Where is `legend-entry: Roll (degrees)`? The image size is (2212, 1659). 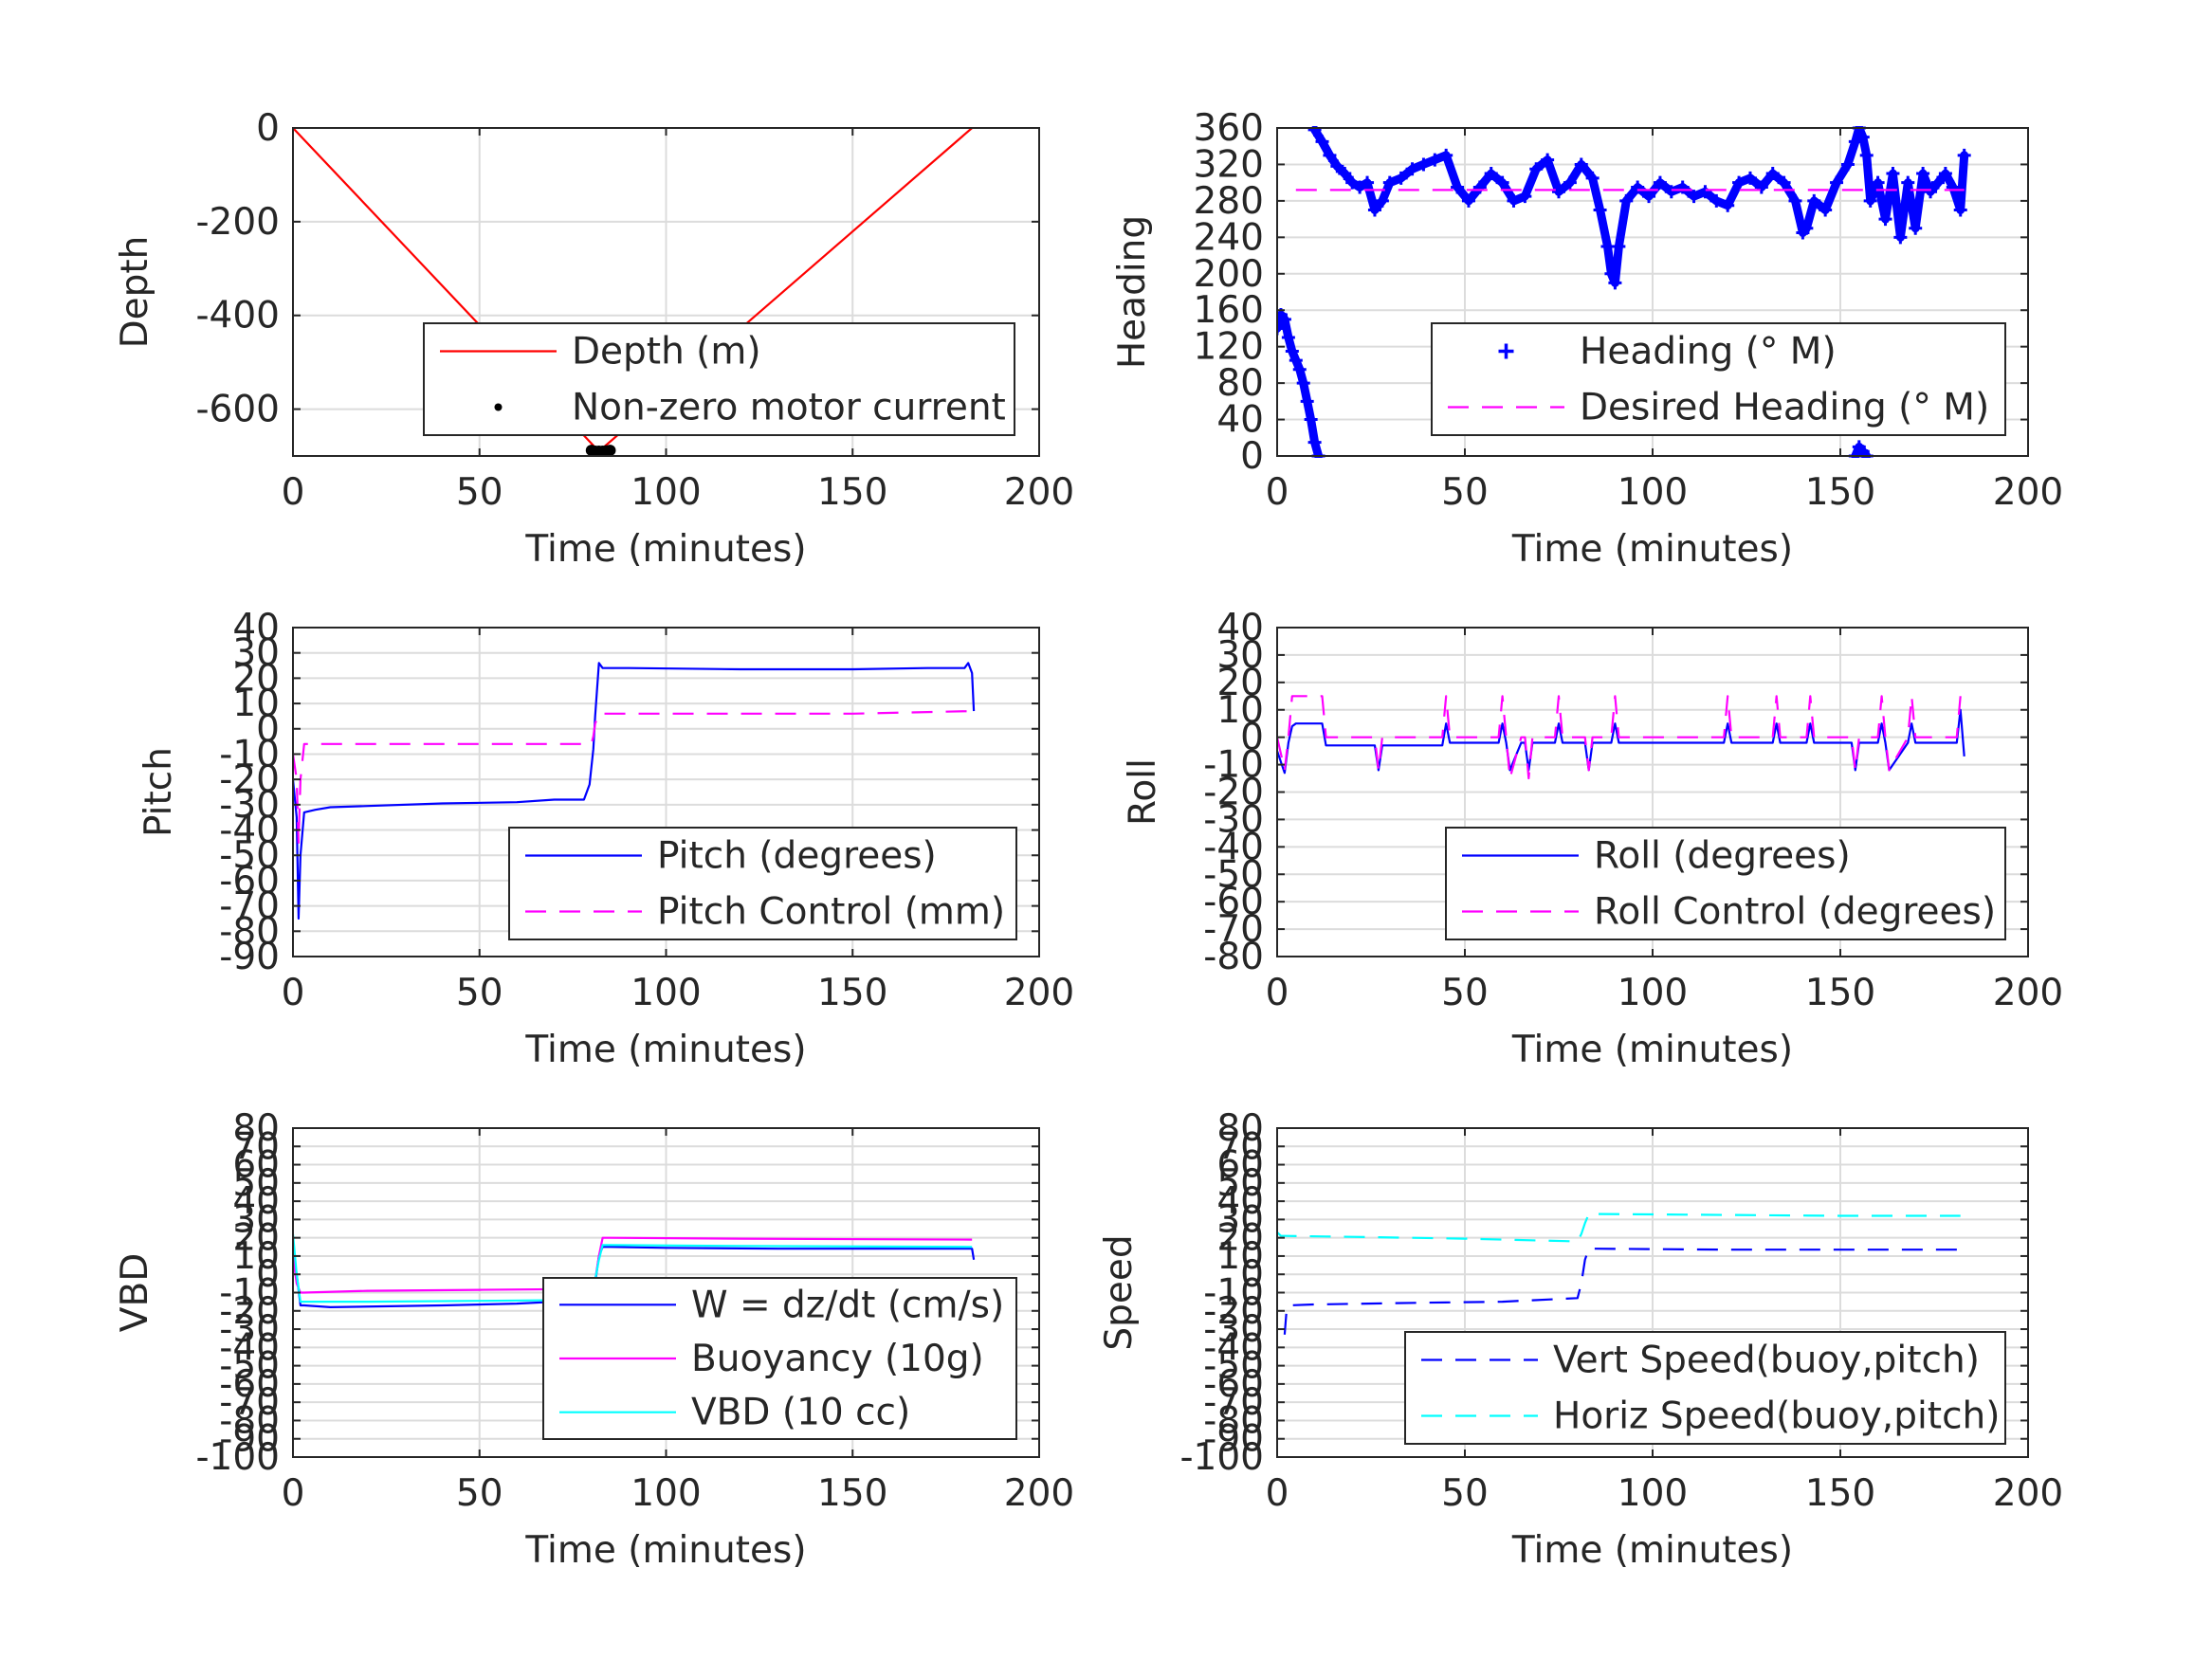
legend-entry: Roll (degrees) is located at coordinates (1656, 856).